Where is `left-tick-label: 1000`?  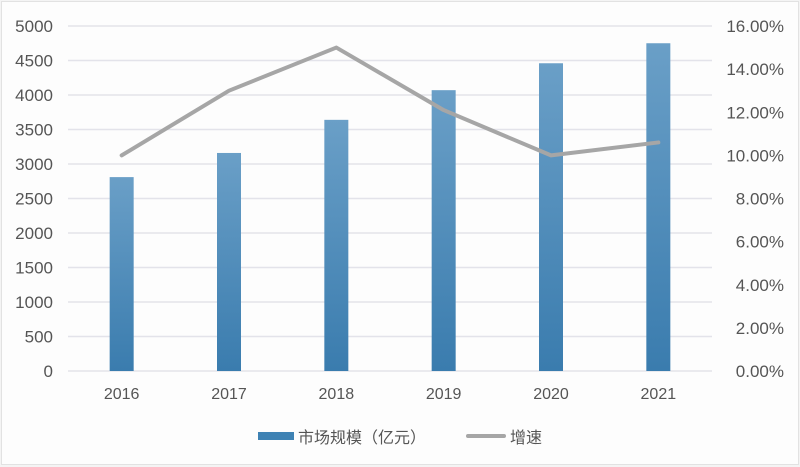 left-tick-label: 1000 is located at coordinates (34, 302).